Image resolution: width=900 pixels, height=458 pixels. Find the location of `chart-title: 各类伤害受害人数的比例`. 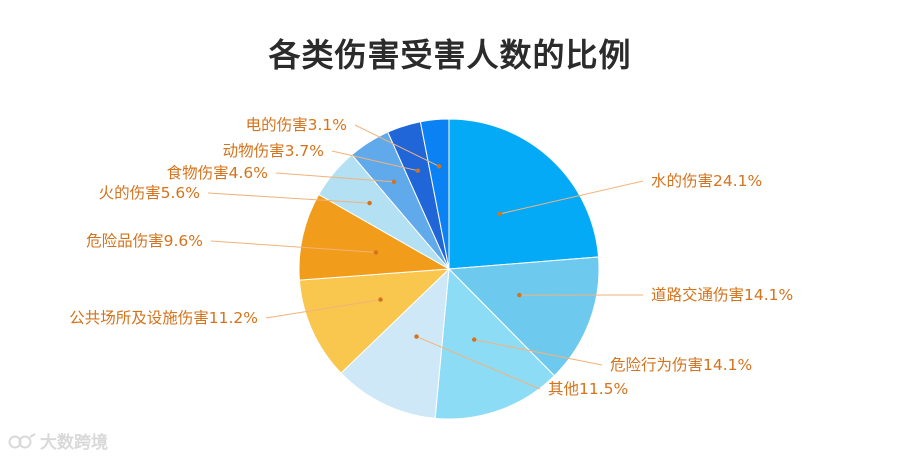

chart-title: 各类伤害受害人数的比例 is located at coordinates (450, 55).